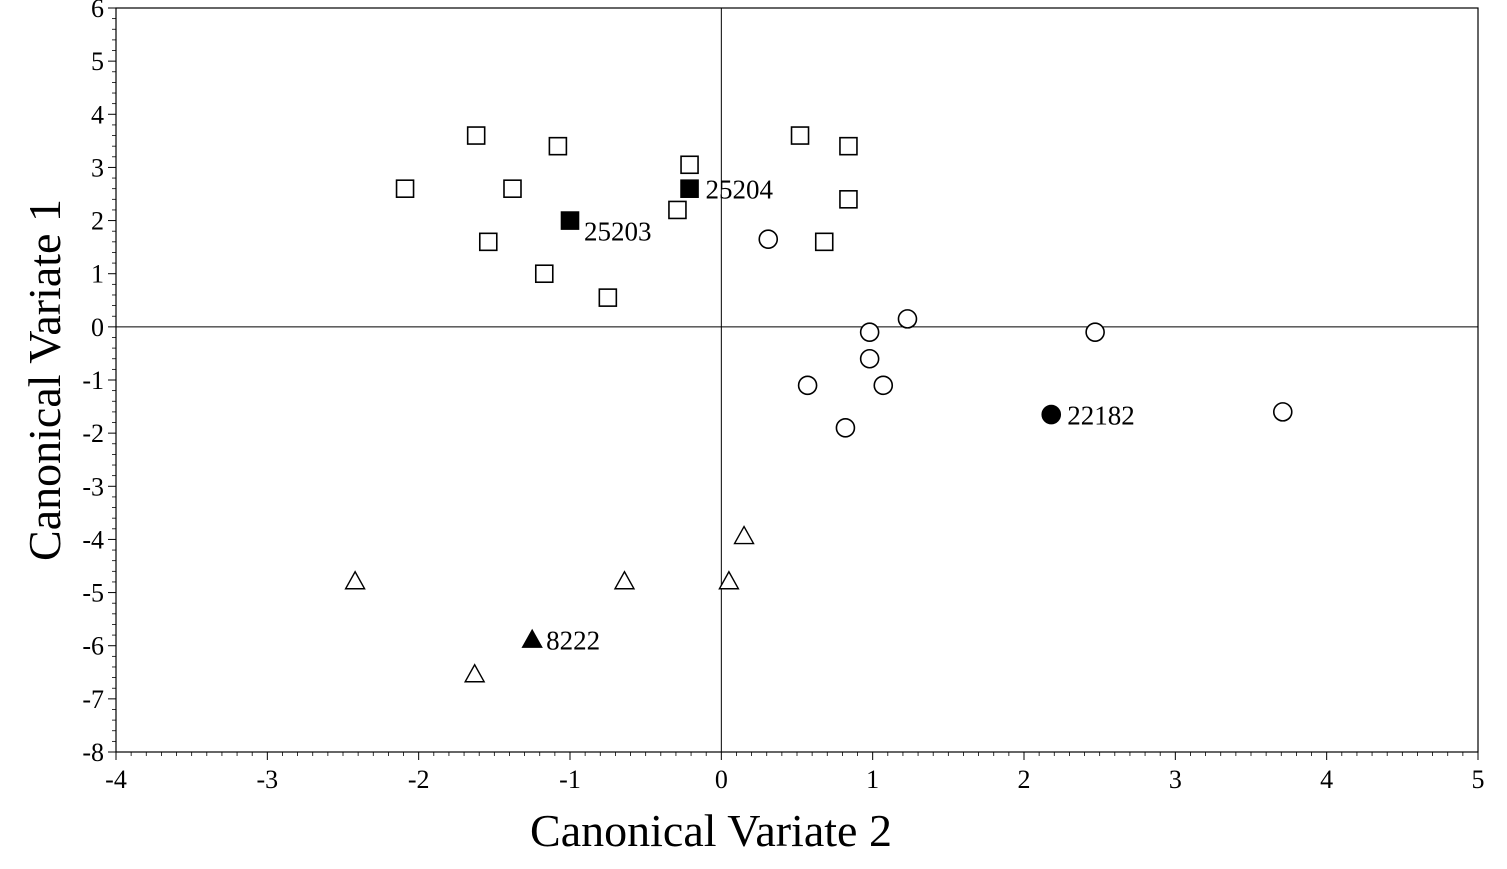 The width and height of the screenshot is (1507, 869). Describe the element at coordinates (93, 380) in the screenshot. I see `y-tick-label: -1` at that location.